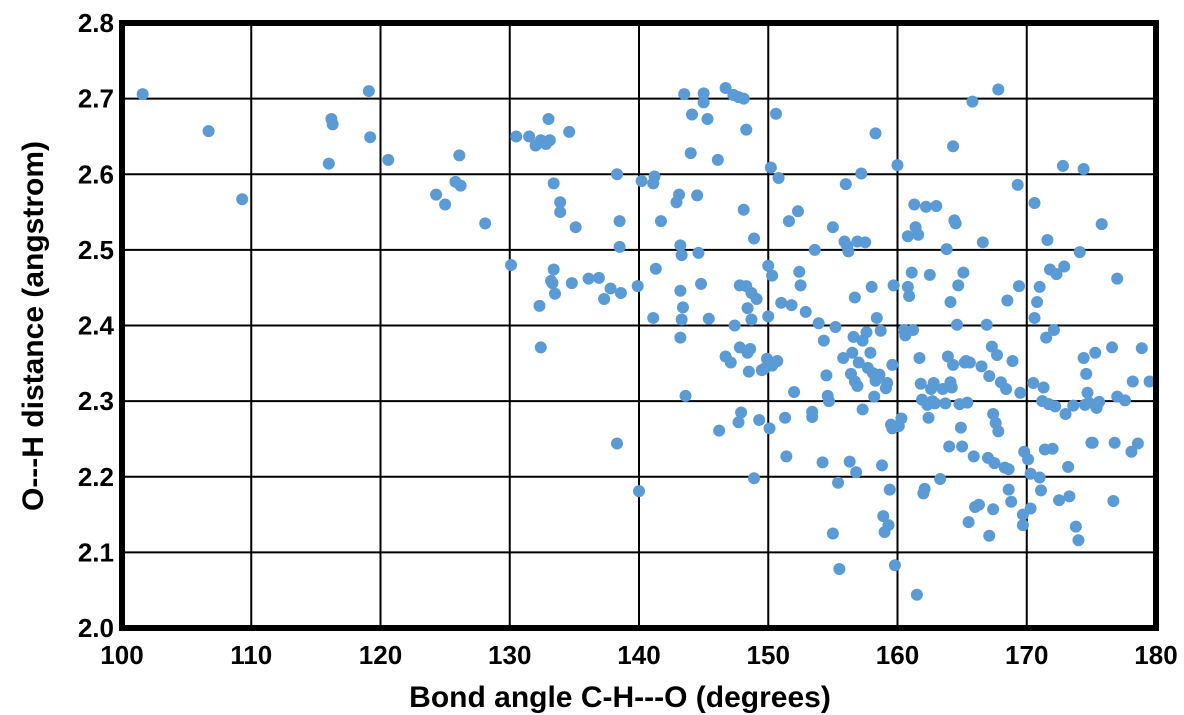  What do you see at coordinates (509, 655) in the screenshot?
I see `x-tick-label: 130` at bounding box center [509, 655].